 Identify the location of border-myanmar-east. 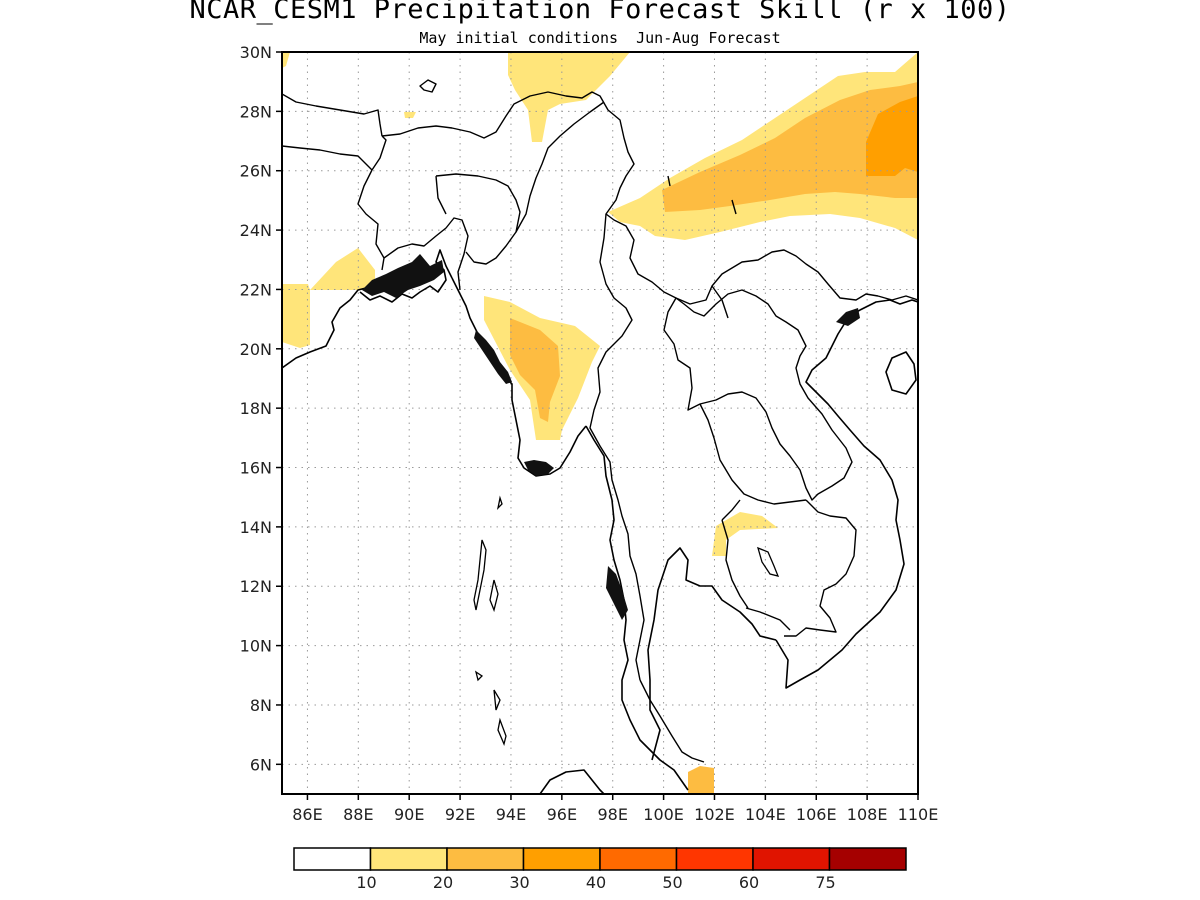
(560, 167).